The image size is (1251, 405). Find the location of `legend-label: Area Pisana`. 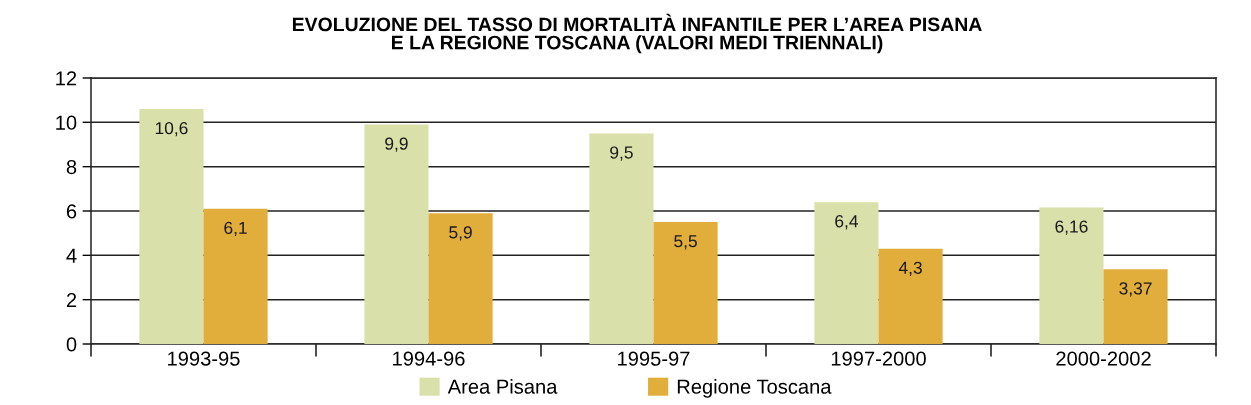

legend-label: Area Pisana is located at coordinates (502, 386).